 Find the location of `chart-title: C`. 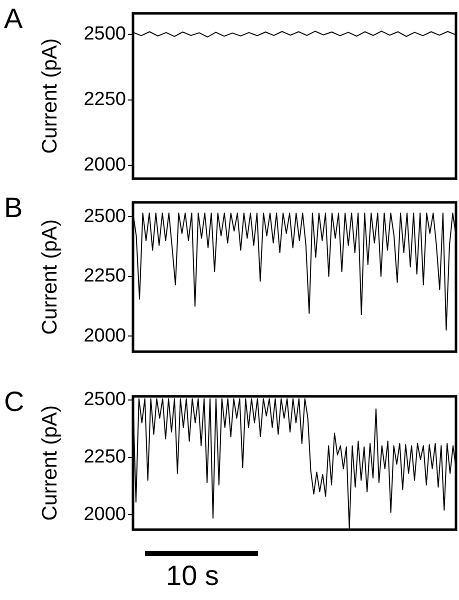

chart-title: C is located at coordinates (14, 402).